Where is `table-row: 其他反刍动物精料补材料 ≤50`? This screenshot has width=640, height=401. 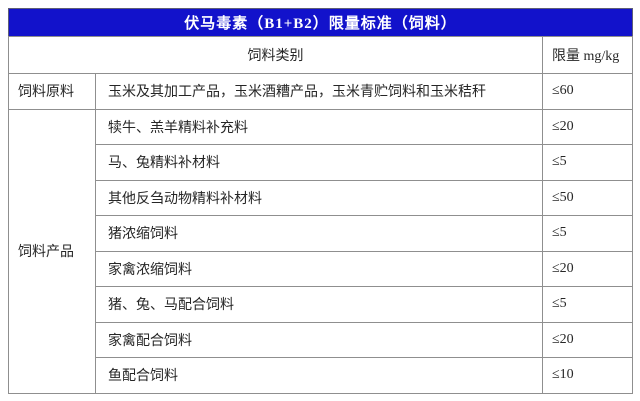
table-row: 其他反刍动物精料补材料 ≤50 is located at coordinates (321, 197).